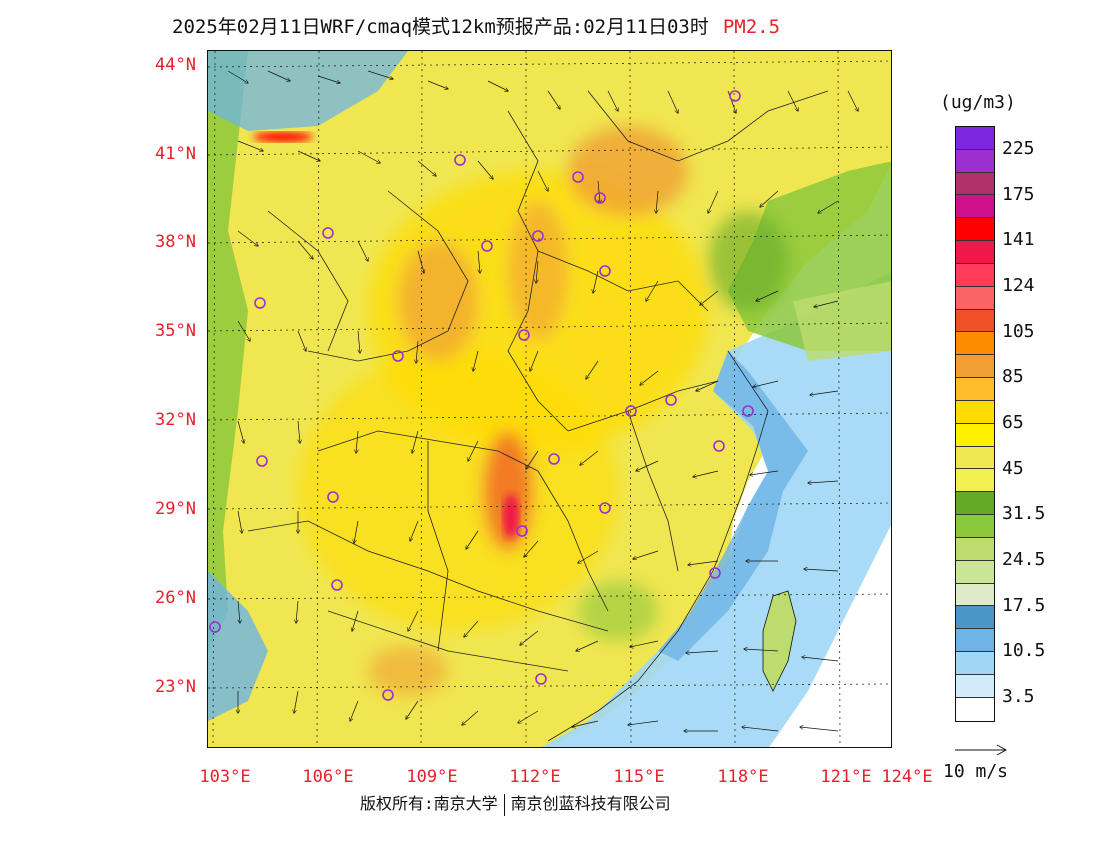 This screenshot has height=850, width=1100. What do you see at coordinates (238, 646) in the screenshot?
I see `southwest-blue` at bounding box center [238, 646].